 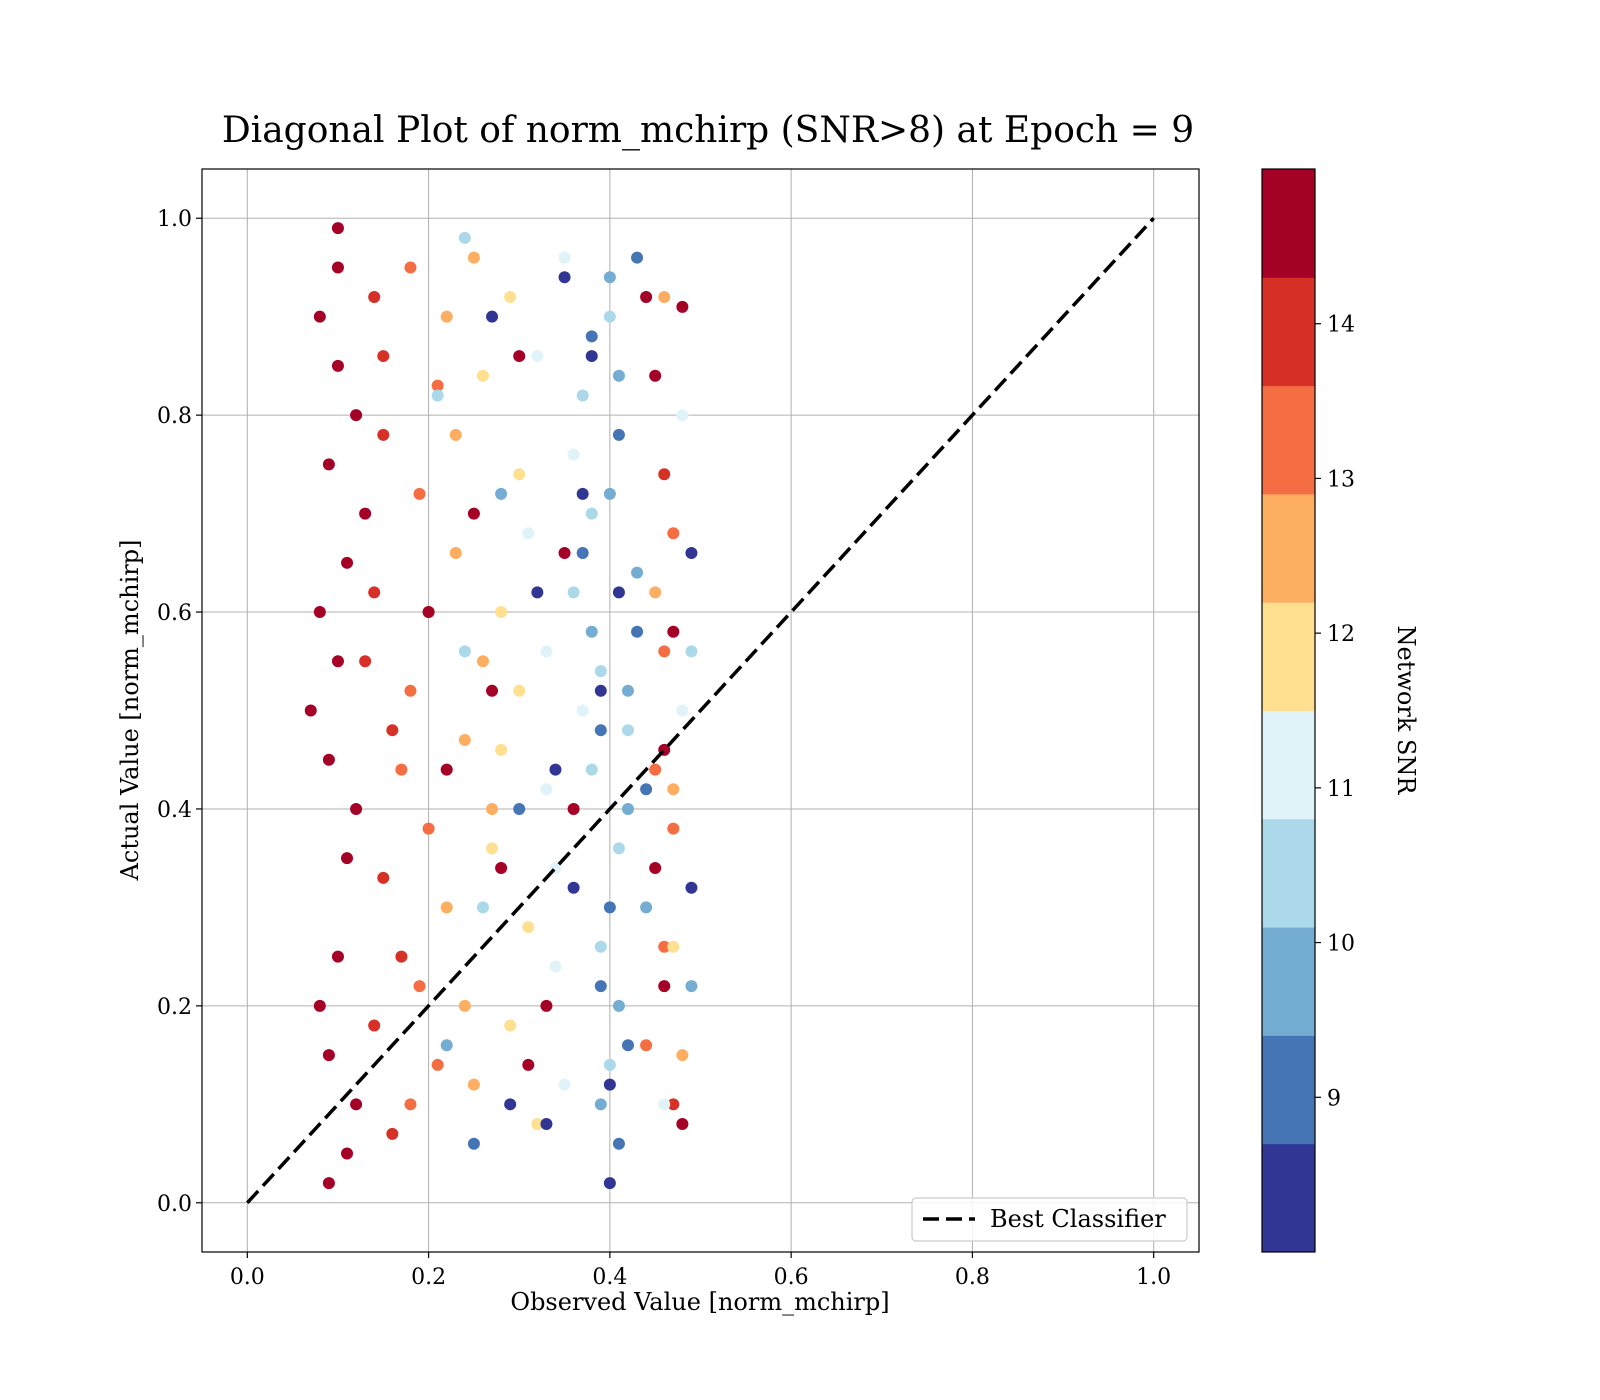 What do you see at coordinates (174, 810) in the screenshot?
I see `y-tick-label: 0.4` at bounding box center [174, 810].